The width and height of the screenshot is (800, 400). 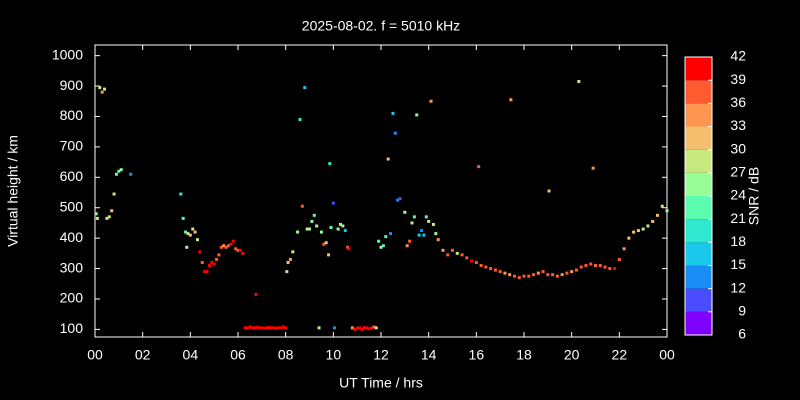 I want to click on colorbar-tick-label: 9, so click(x=742, y=311).